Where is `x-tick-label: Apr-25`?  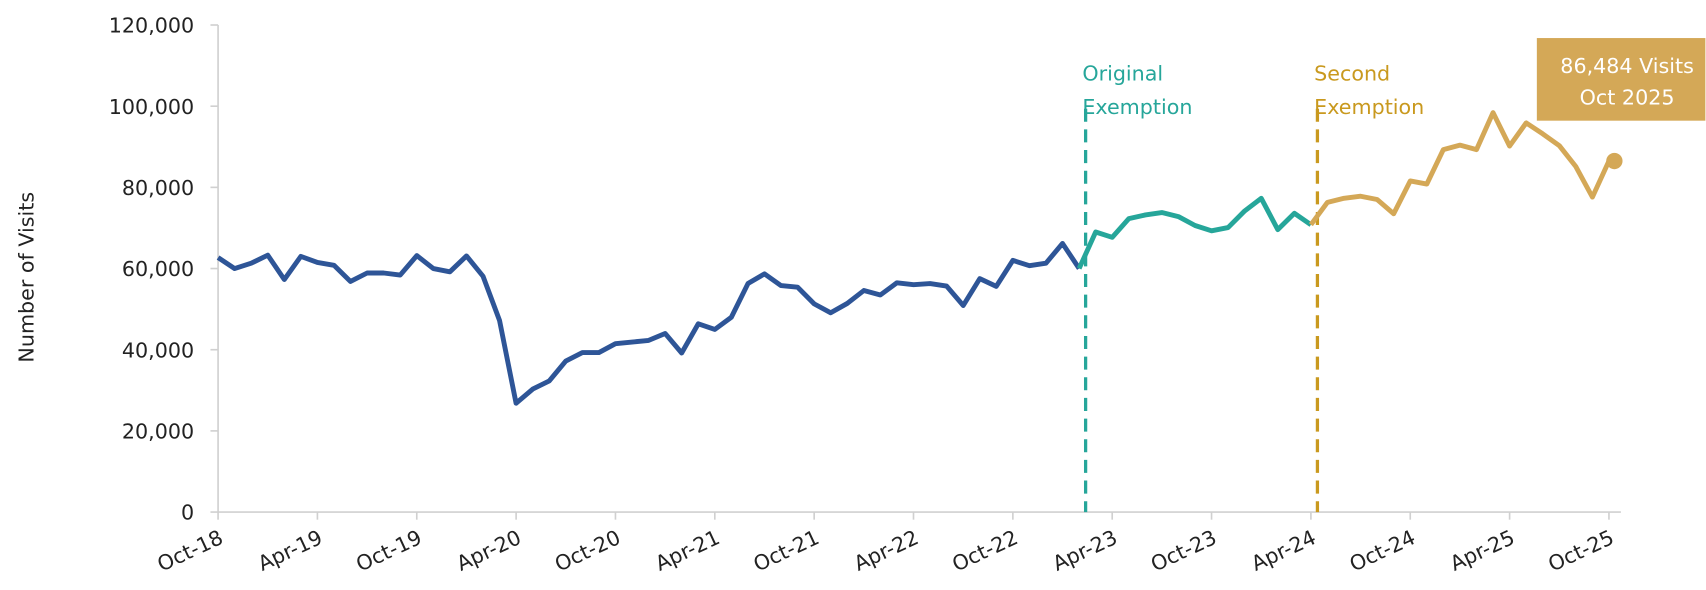
x-tick-label: Apr-25 is located at coordinates (1482, 550).